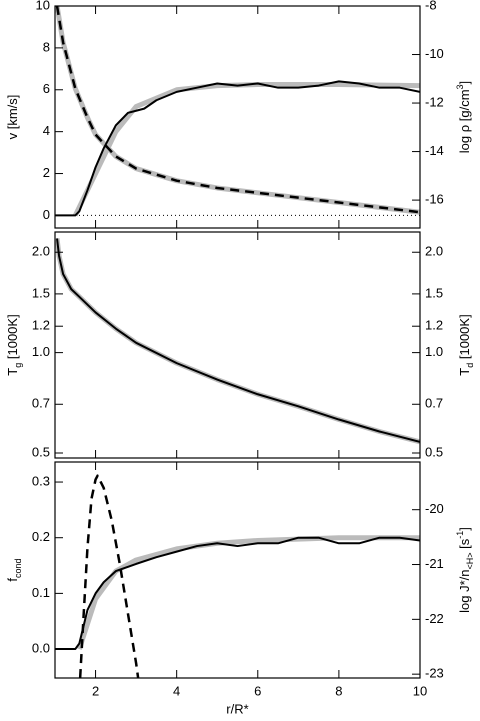 Image resolution: width=480 pixels, height=721 pixels. Describe the element at coordinates (434, 673) in the screenshot. I see `y2-tick-label: -23` at that location.